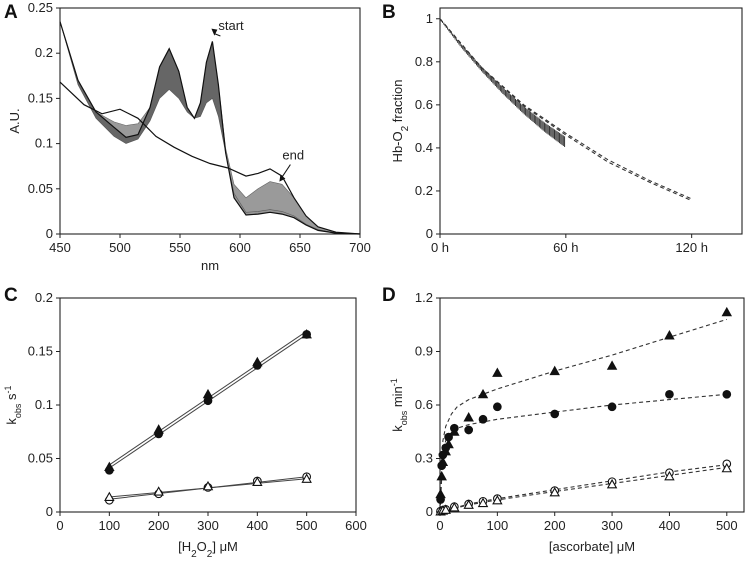  I want to click on panel-c-x-label-post: ] μM, so click(225, 546).